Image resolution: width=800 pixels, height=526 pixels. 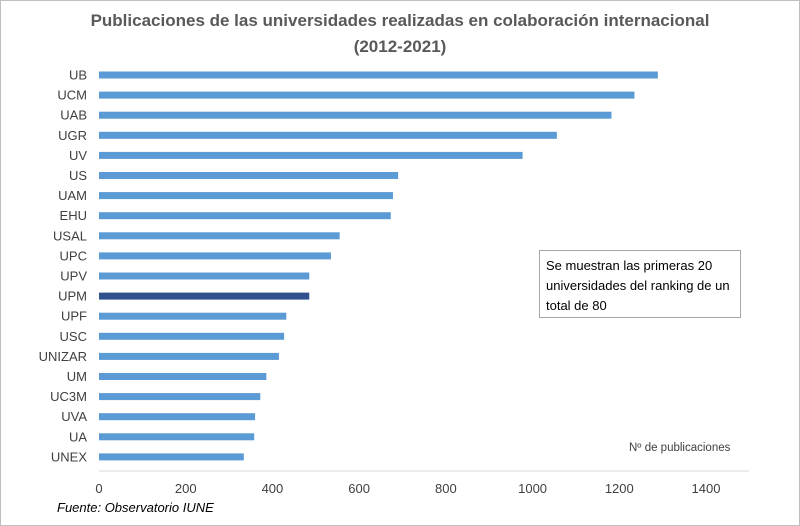 I want to click on y-tick-label: UGR, so click(x=72, y=135).